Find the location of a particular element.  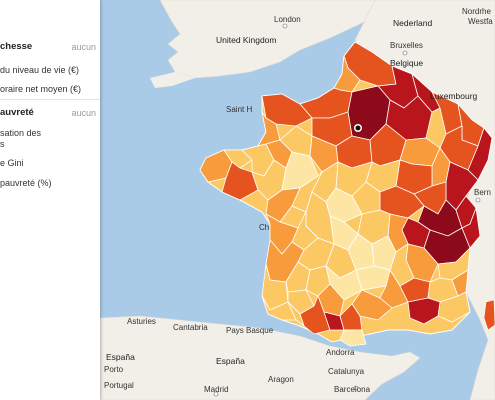

label-asturies: Asturies is located at coordinates (141, 321).